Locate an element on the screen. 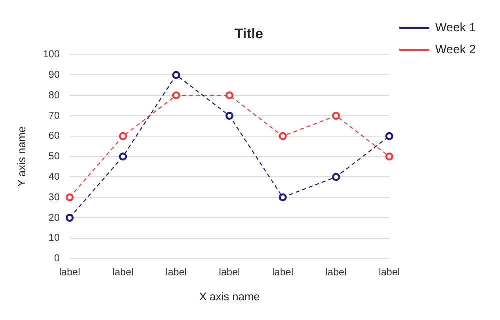 This screenshot has width=500, height=320. y-tick-label: 10 is located at coordinates (54, 238).